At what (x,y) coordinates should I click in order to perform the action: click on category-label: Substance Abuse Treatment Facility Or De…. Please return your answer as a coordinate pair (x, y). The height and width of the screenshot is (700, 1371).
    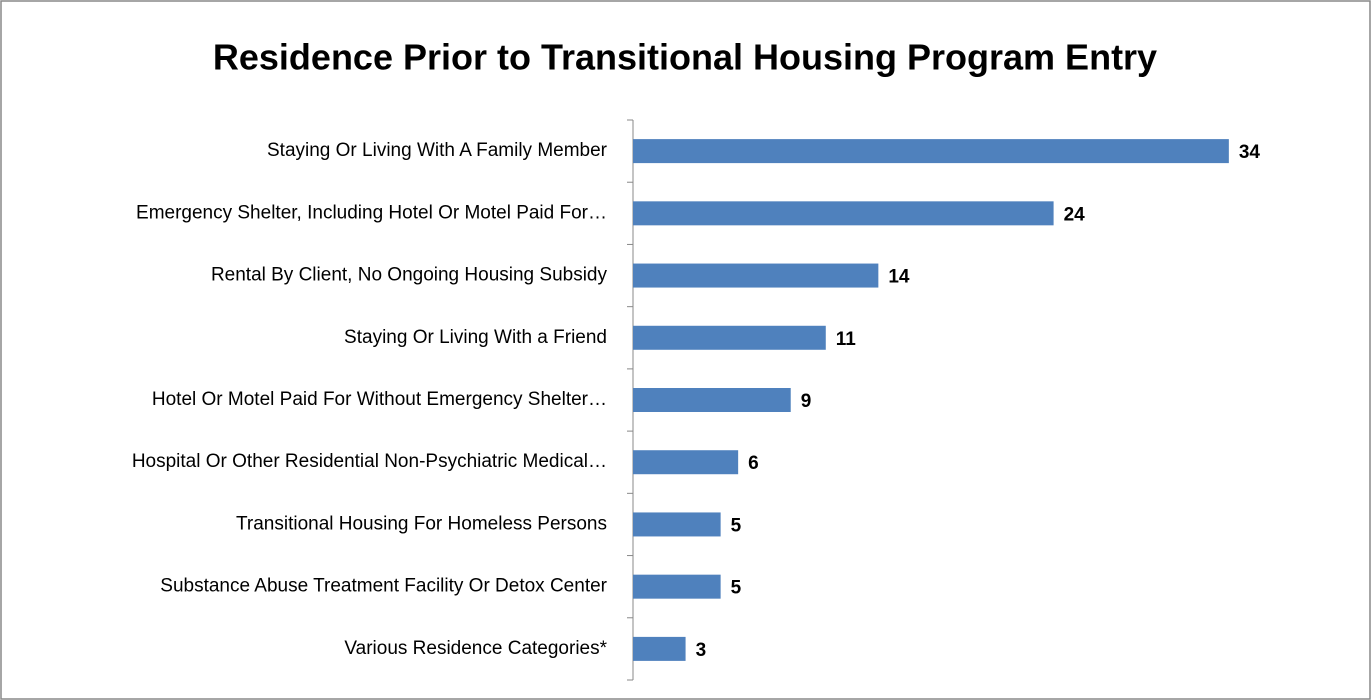
    Looking at the image, I should click on (383, 586).